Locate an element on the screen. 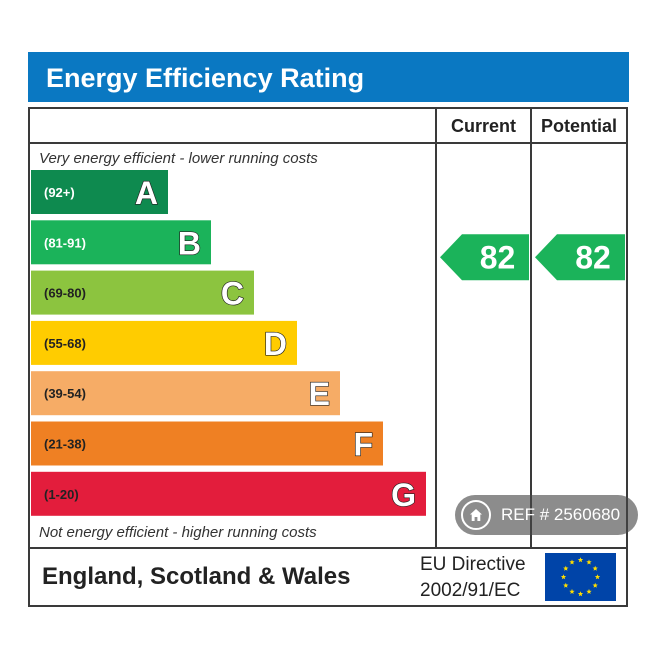 The image size is (650, 662). band-a-letter: A is located at coordinates (146, 193).